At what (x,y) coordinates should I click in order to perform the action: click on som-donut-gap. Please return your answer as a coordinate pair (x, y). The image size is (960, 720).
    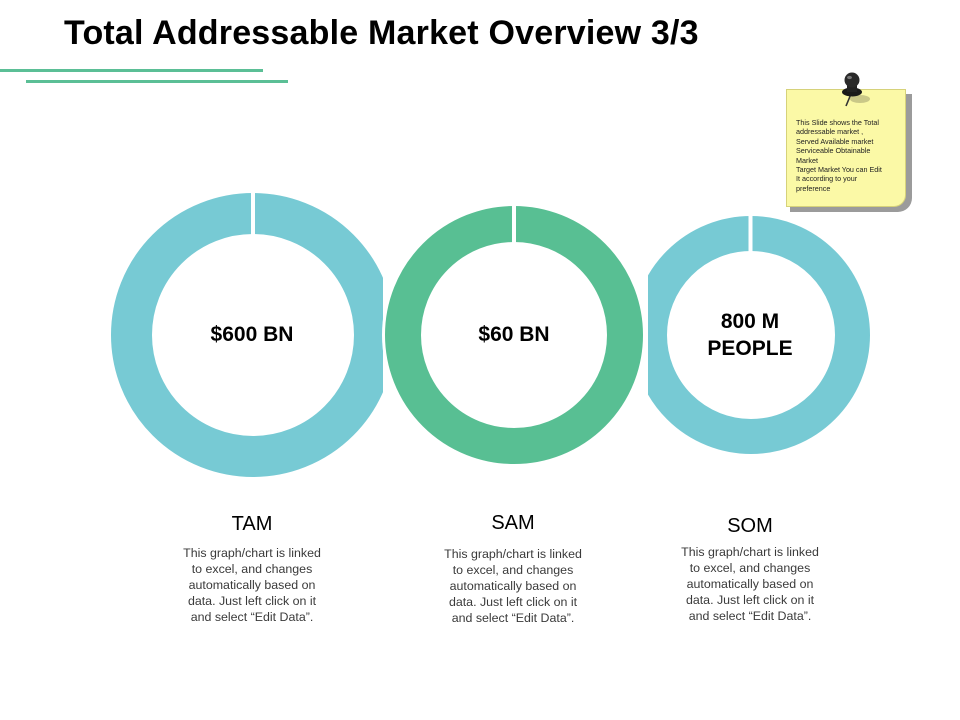
    Looking at the image, I should click on (750, 232).